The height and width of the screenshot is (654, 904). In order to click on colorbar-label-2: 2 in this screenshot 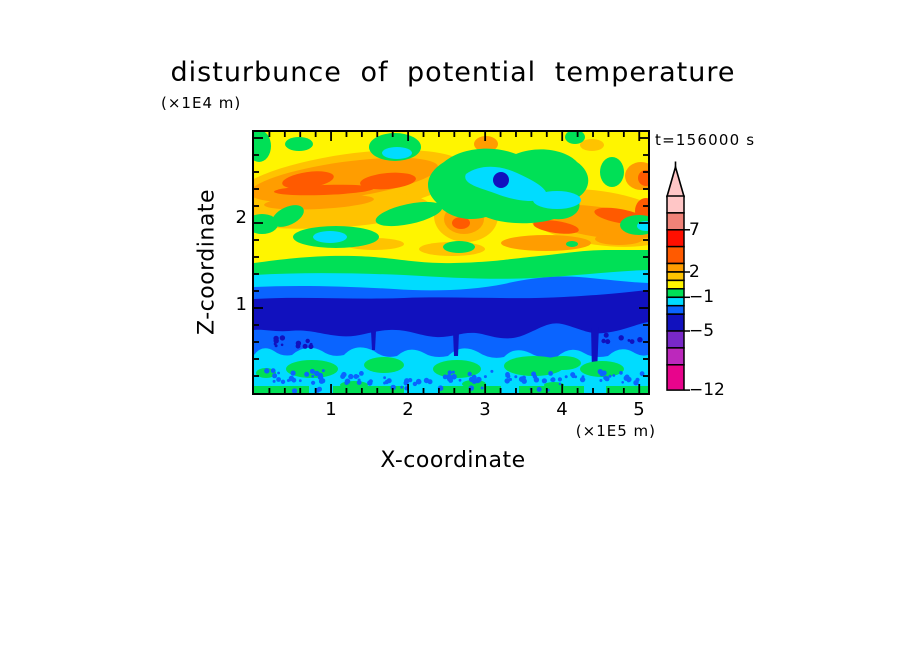, I will do `click(694, 271)`.